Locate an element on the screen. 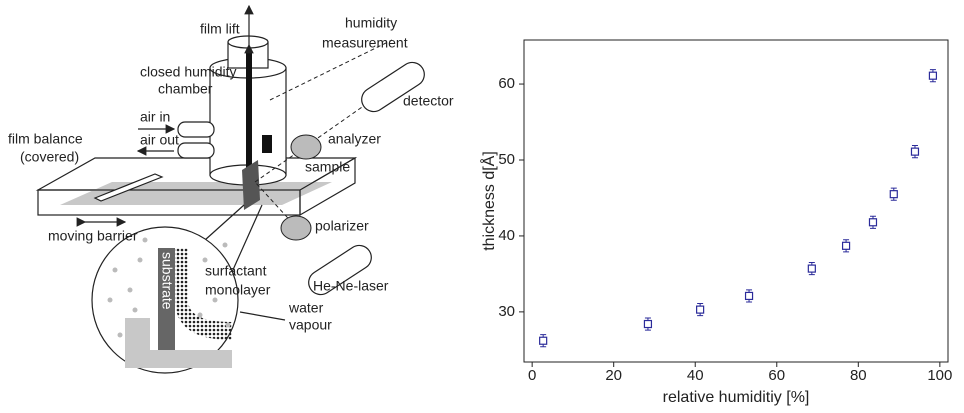  sample-plate is located at coordinates (251, 185).